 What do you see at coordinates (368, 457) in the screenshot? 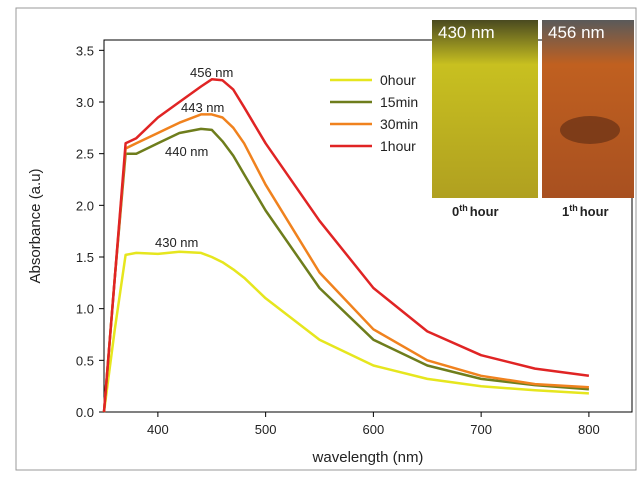
I see `x-axis-label: wavelength (nm)` at bounding box center [368, 457].